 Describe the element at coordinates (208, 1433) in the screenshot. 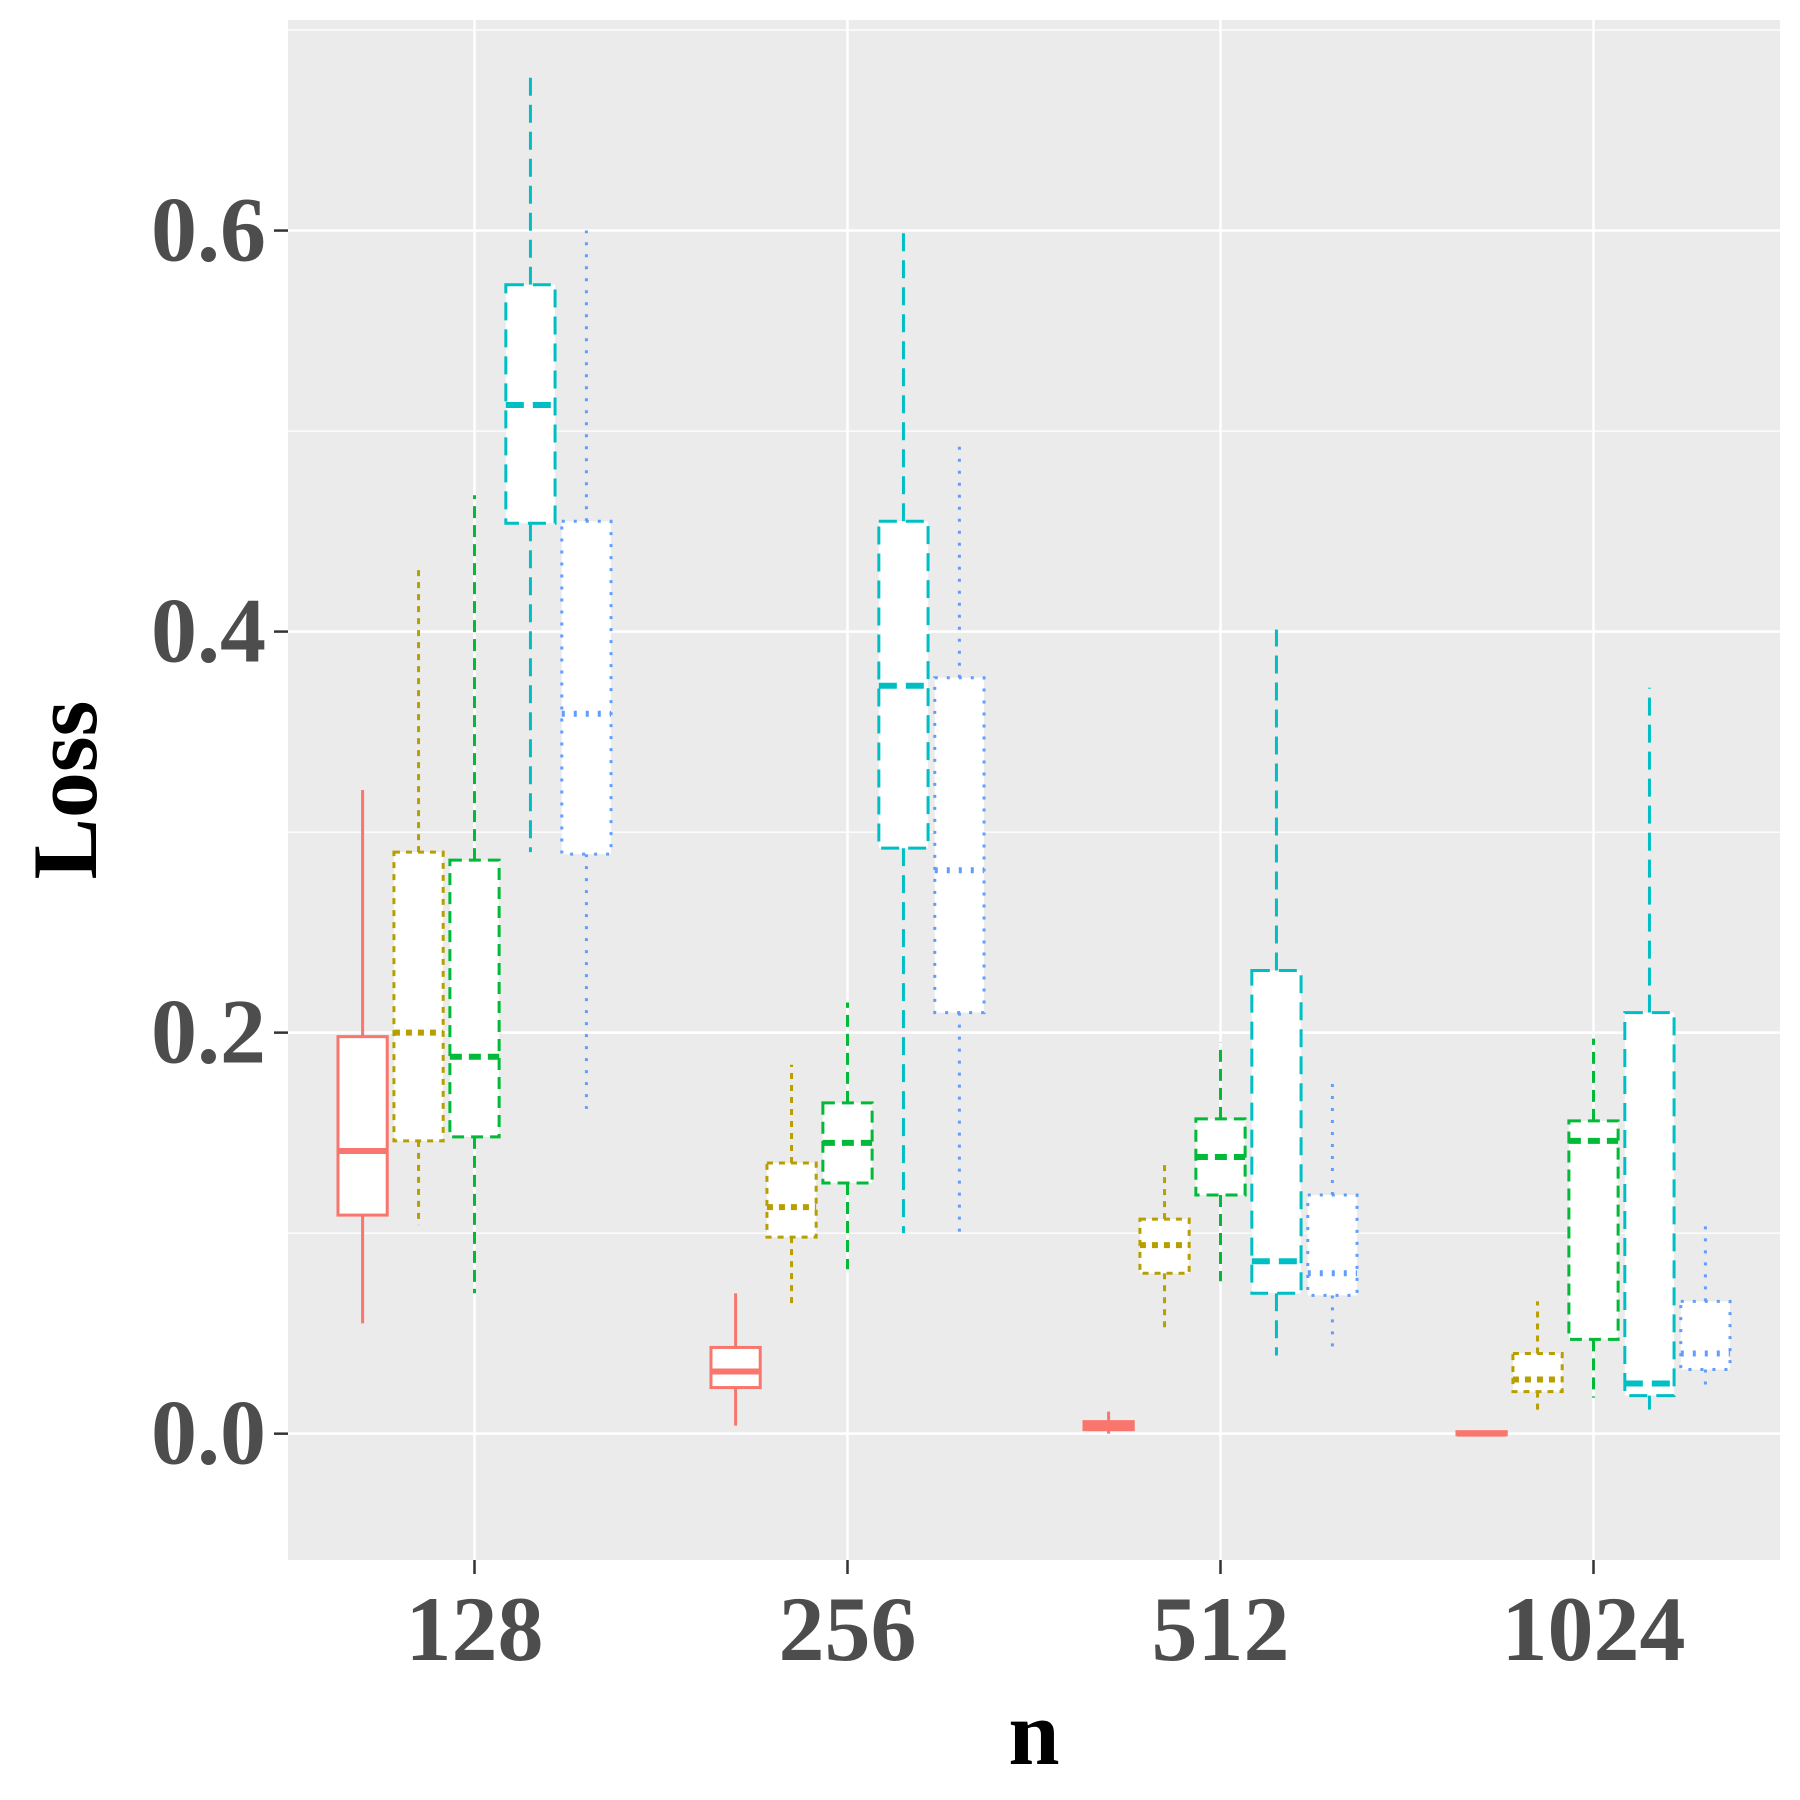

I see `y-tick-label: 0.0` at that location.